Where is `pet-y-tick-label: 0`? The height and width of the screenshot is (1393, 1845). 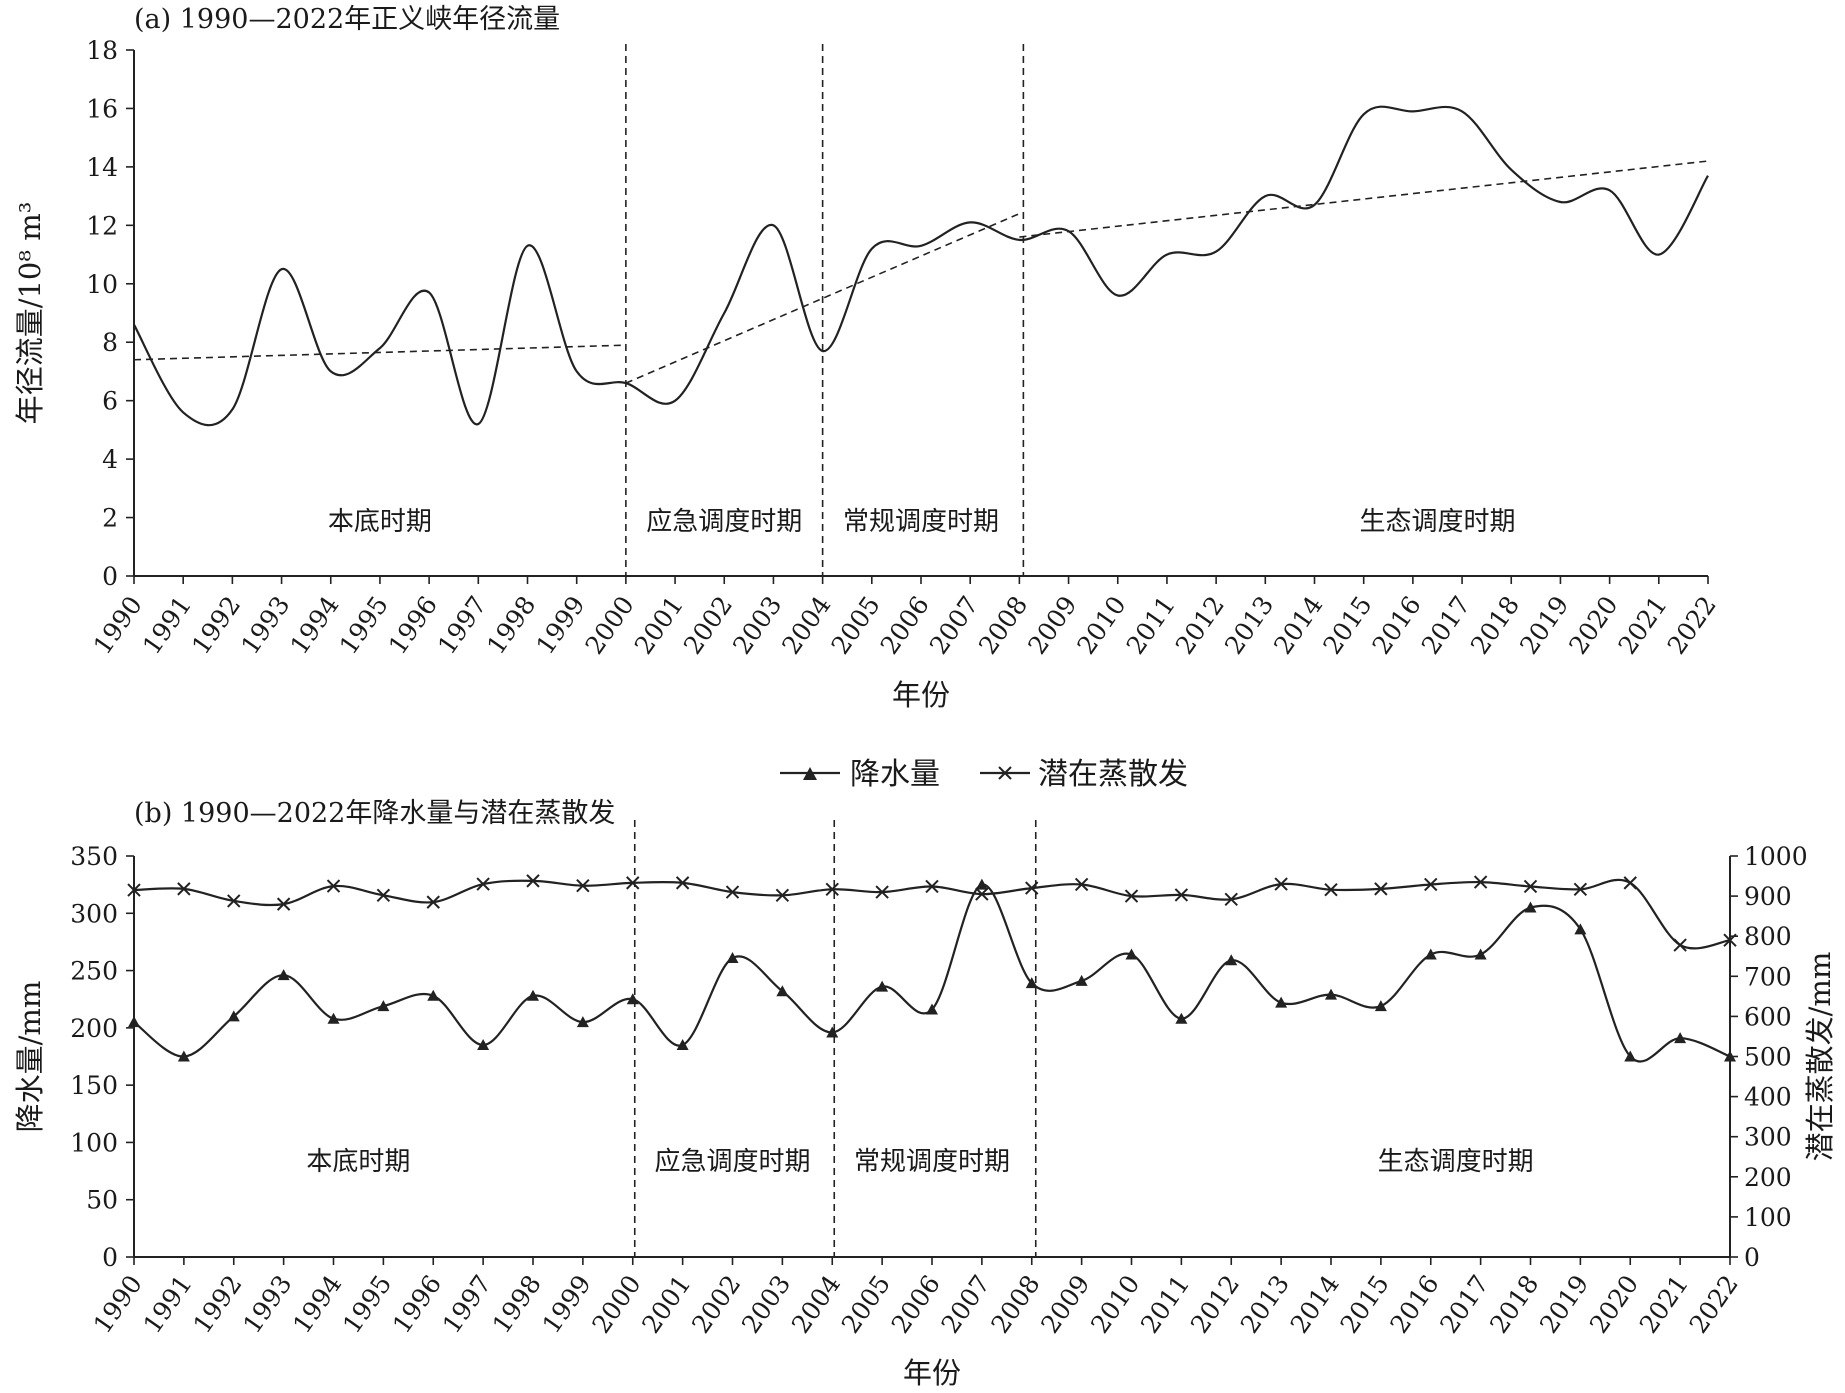
pet-y-tick-label: 0 is located at coordinates (1752, 1257).